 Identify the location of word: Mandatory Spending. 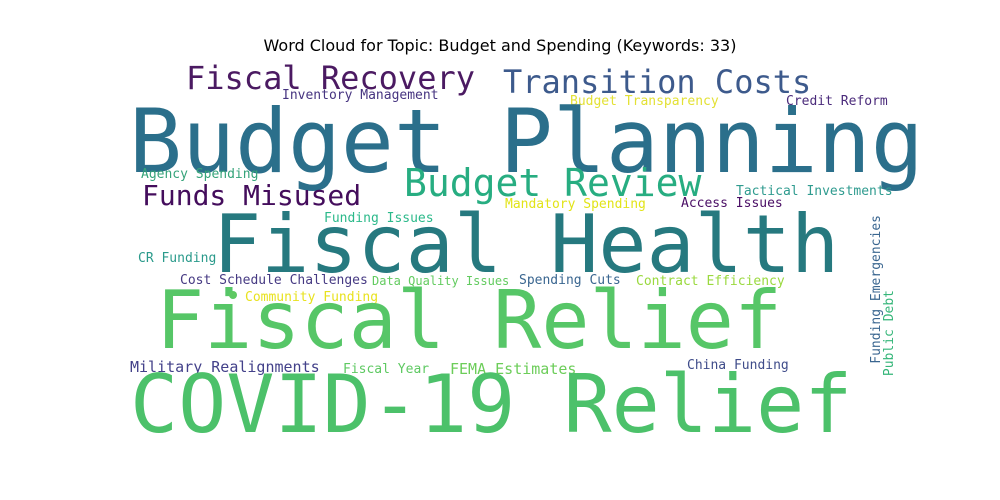
(575, 204).